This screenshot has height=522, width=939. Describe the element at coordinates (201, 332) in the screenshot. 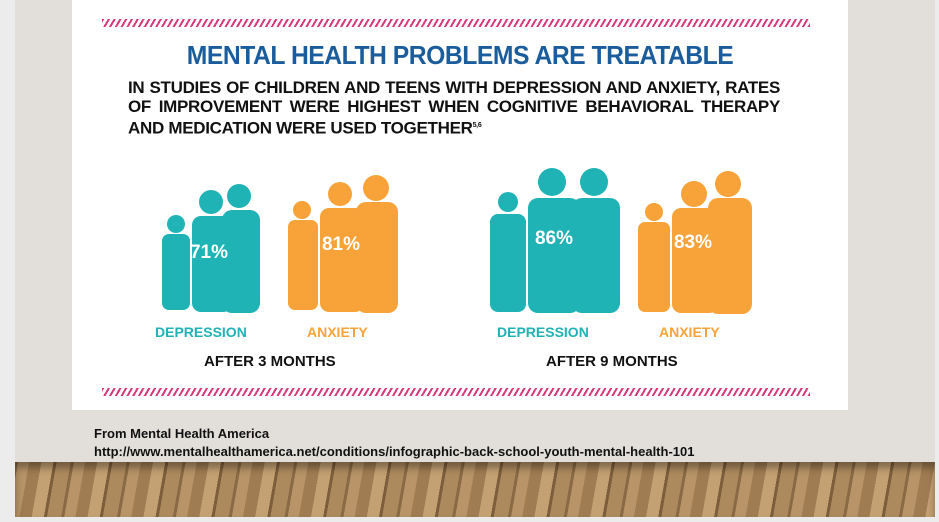

I see `depression-3-months-label: DEPRESSION` at that location.